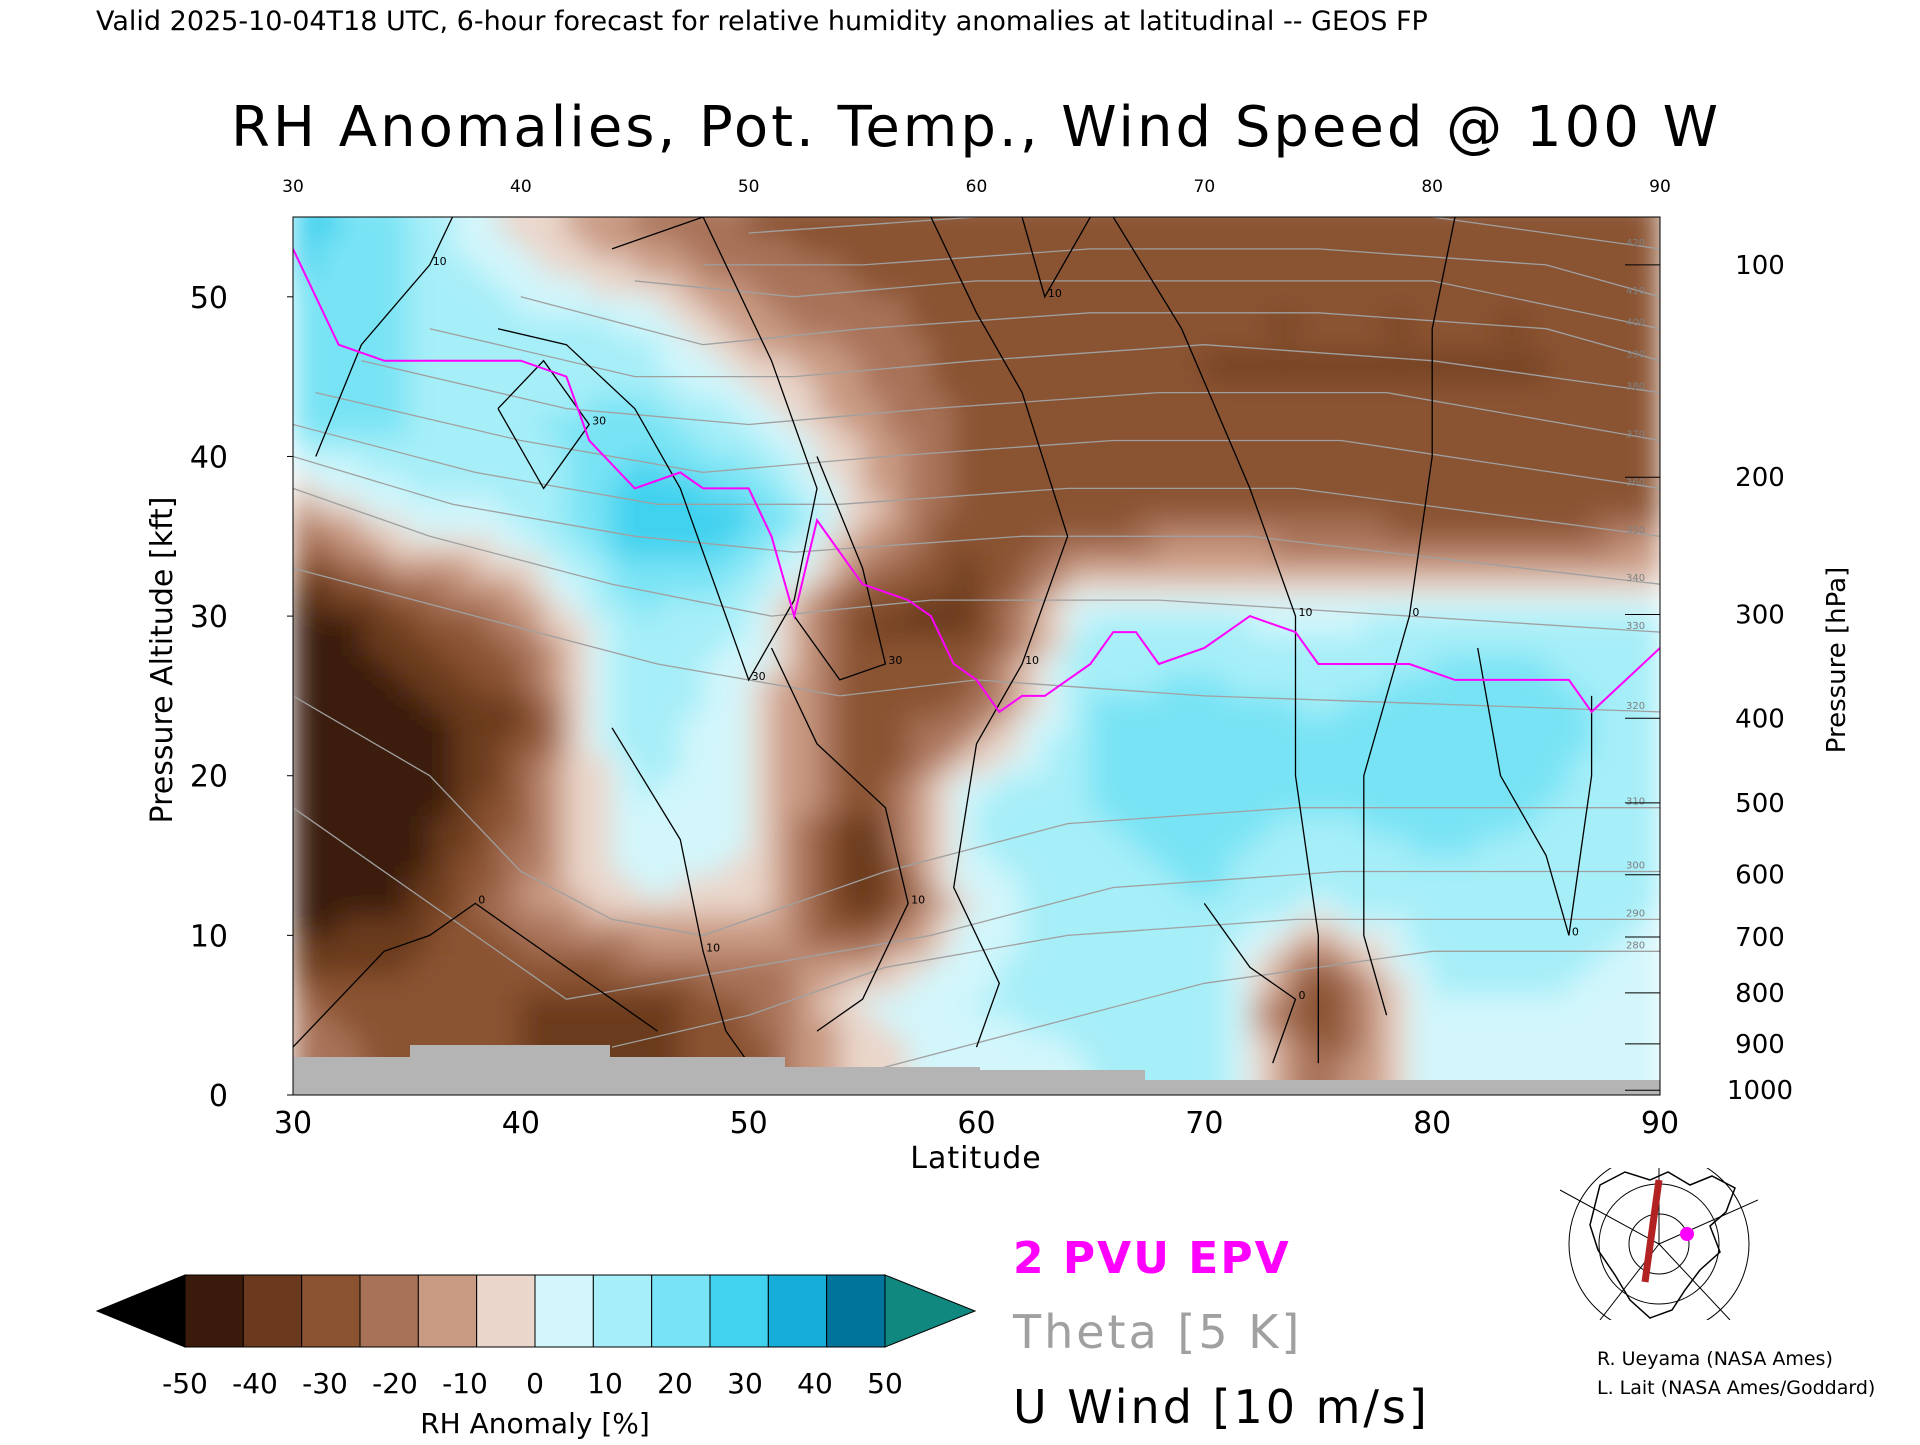 Image resolution: width=1920 pixels, height=1445 pixels. Describe the element at coordinates (1032, 660) in the screenshot. I see `u-wind-contour-label: 10` at that location.